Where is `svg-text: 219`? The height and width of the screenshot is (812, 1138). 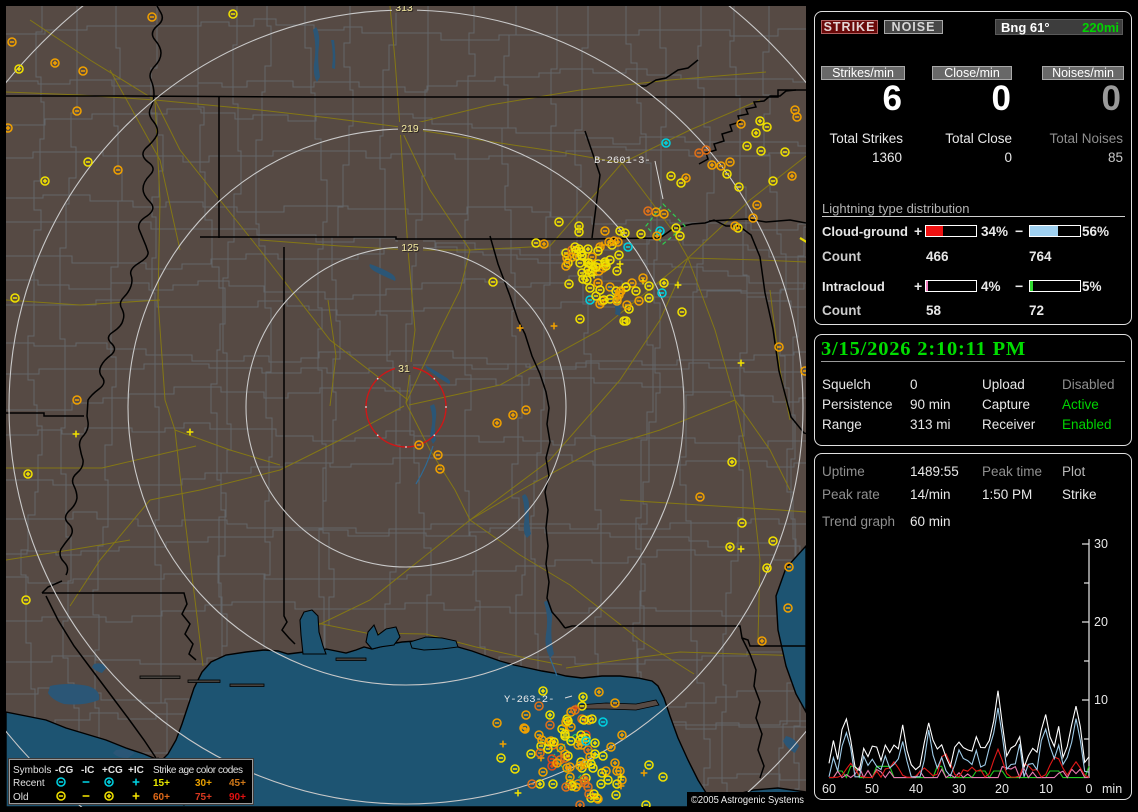 svg-text: 219 is located at coordinates (410, 129).